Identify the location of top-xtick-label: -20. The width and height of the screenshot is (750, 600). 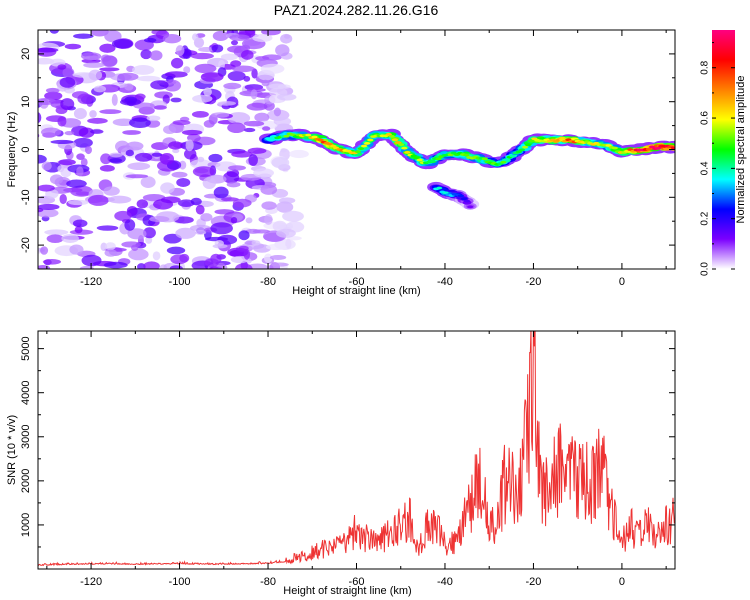
(533, 282).